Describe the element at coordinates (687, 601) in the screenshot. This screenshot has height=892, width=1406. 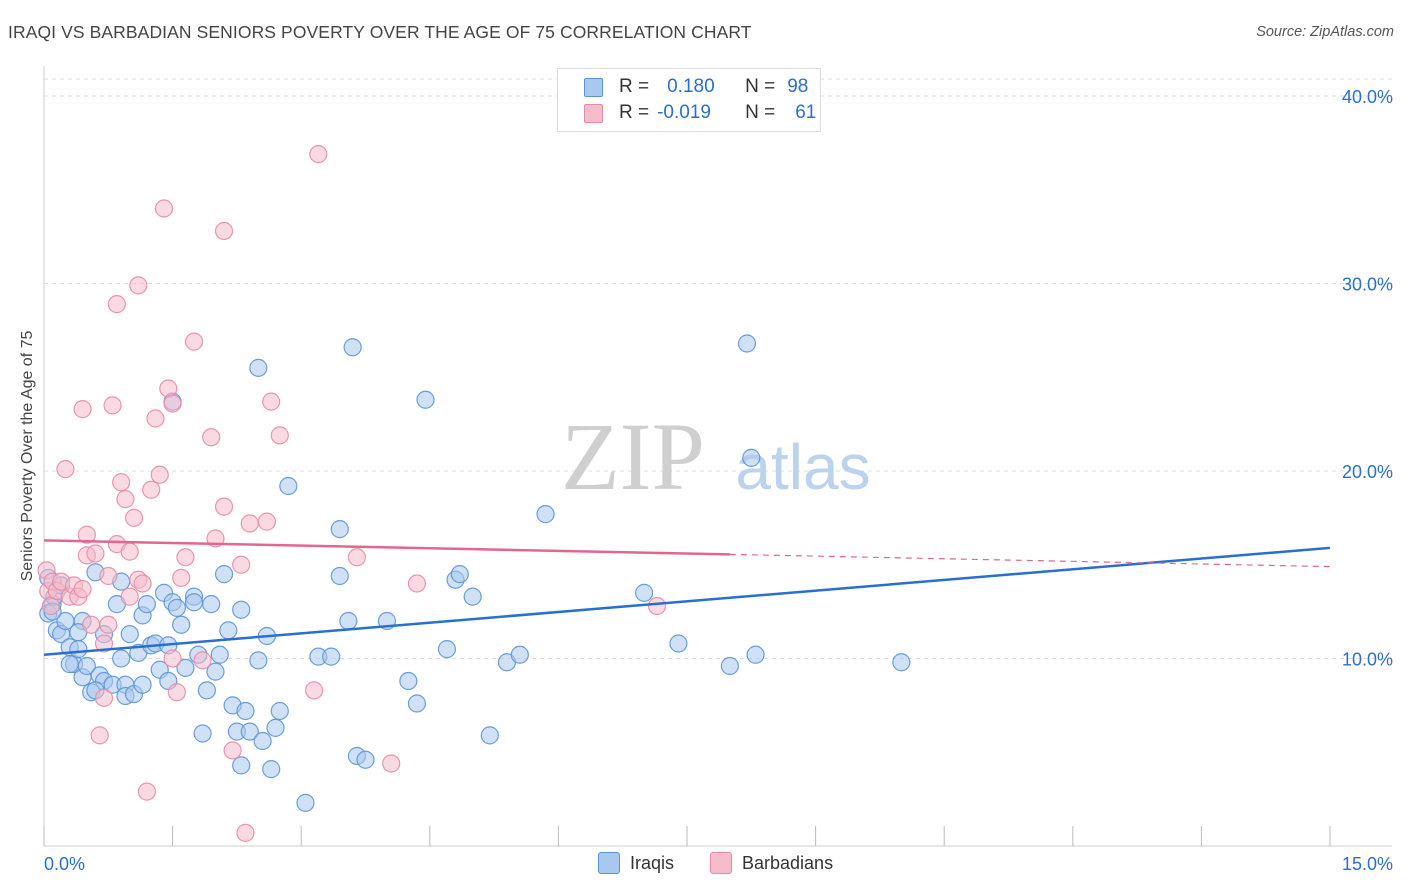
I see `iraqis-trend-line` at that location.